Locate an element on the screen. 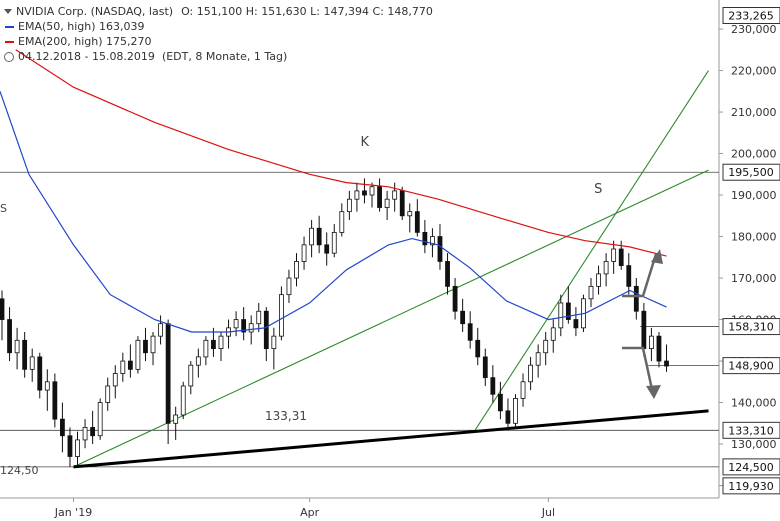  price-box-label: 158,310 is located at coordinates (751, 327).